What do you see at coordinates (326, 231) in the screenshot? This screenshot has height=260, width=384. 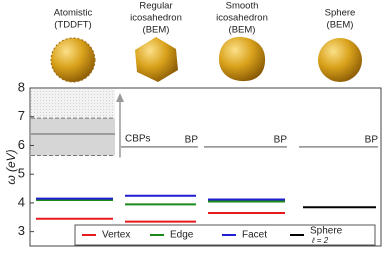 I see `legend-label: Sphere` at bounding box center [326, 231].